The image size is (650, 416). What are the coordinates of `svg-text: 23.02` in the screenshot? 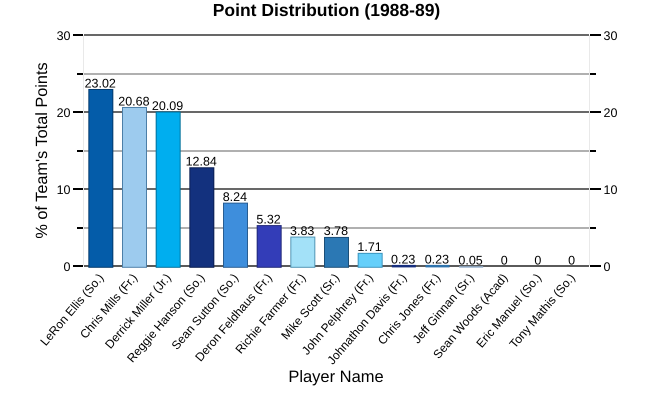 It's located at (100, 83).